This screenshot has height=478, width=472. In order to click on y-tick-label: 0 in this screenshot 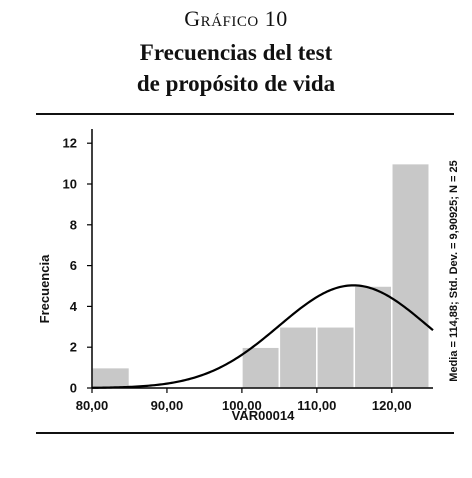, I will do `click(73, 388)`.